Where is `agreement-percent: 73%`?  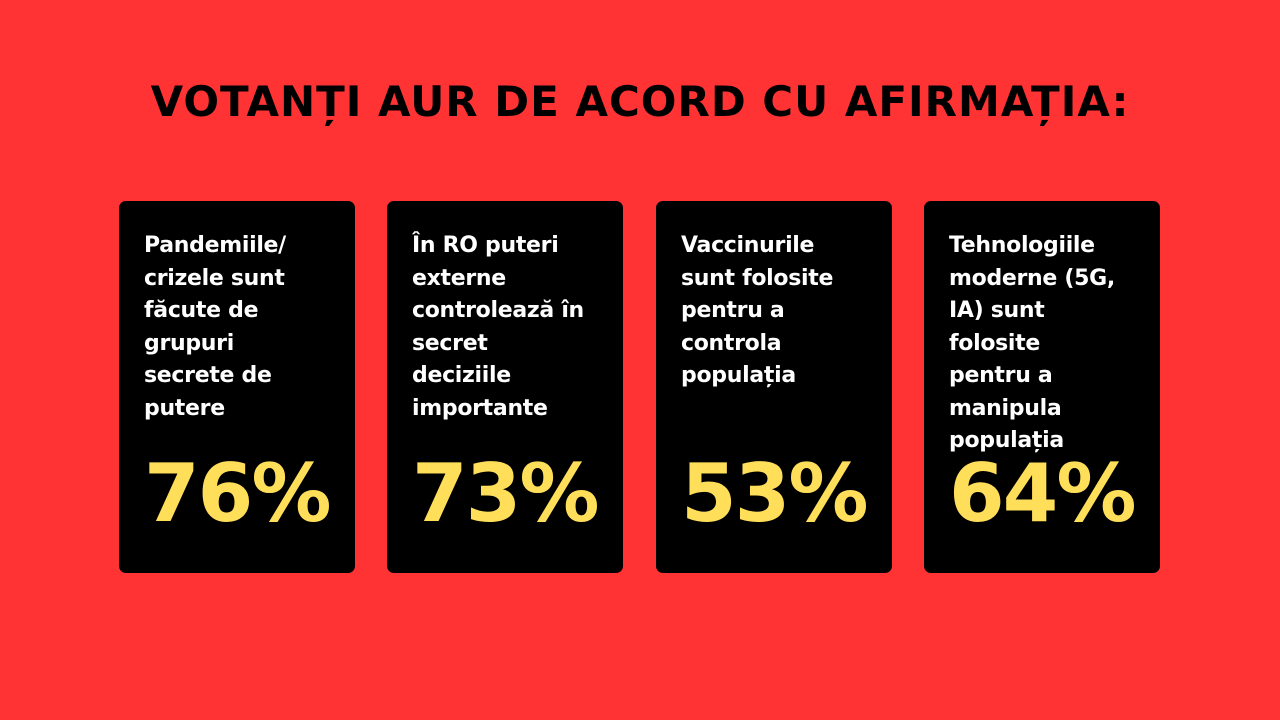 agreement-percent: 73% is located at coordinates (505, 493).